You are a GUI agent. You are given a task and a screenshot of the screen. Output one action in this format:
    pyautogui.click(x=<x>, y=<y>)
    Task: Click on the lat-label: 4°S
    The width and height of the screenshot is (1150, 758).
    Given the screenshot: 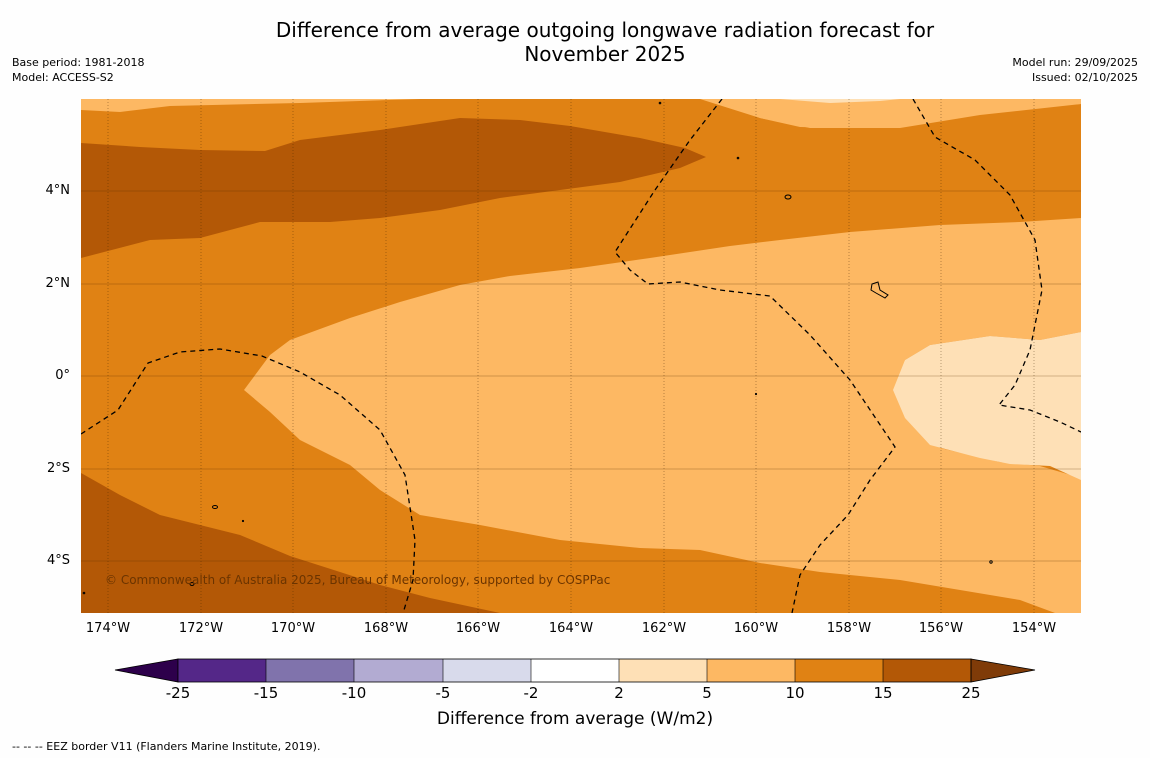 What is the action you would take?
    pyautogui.click(x=58, y=560)
    